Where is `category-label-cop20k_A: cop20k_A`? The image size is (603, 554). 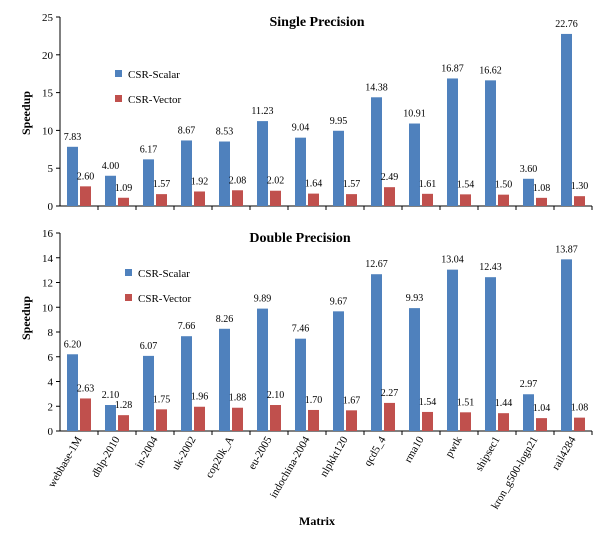 category-label-cop20k_A: cop20k_A is located at coordinates (219, 457).